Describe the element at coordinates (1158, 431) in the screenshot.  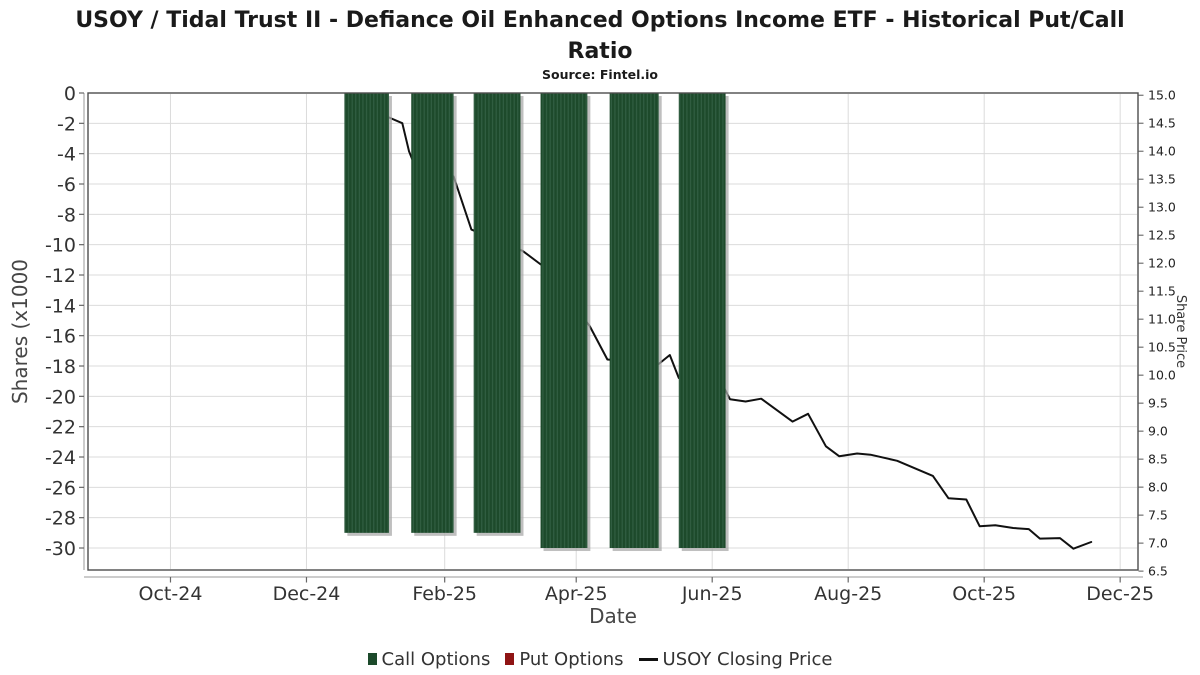
I see `svg-text: 9.0` at that location.